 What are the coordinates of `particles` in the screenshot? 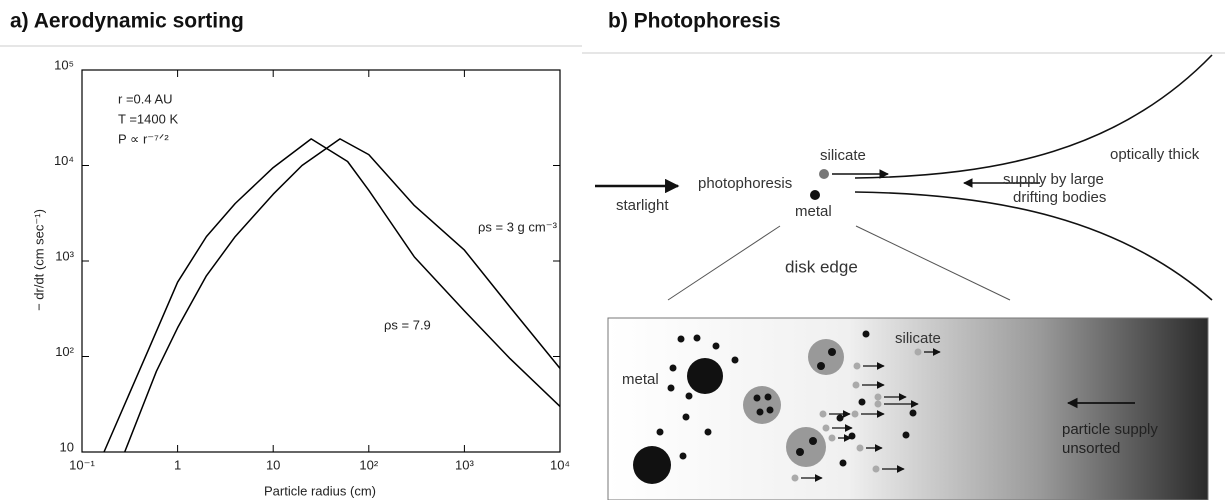 It's located at (775, 407).